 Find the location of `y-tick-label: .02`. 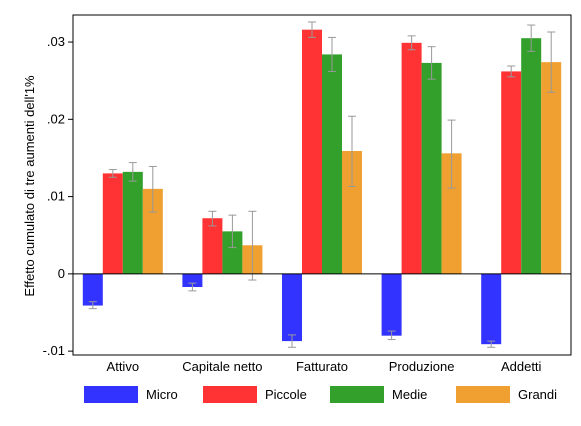

y-tick-label: .02 is located at coordinates (56, 118).